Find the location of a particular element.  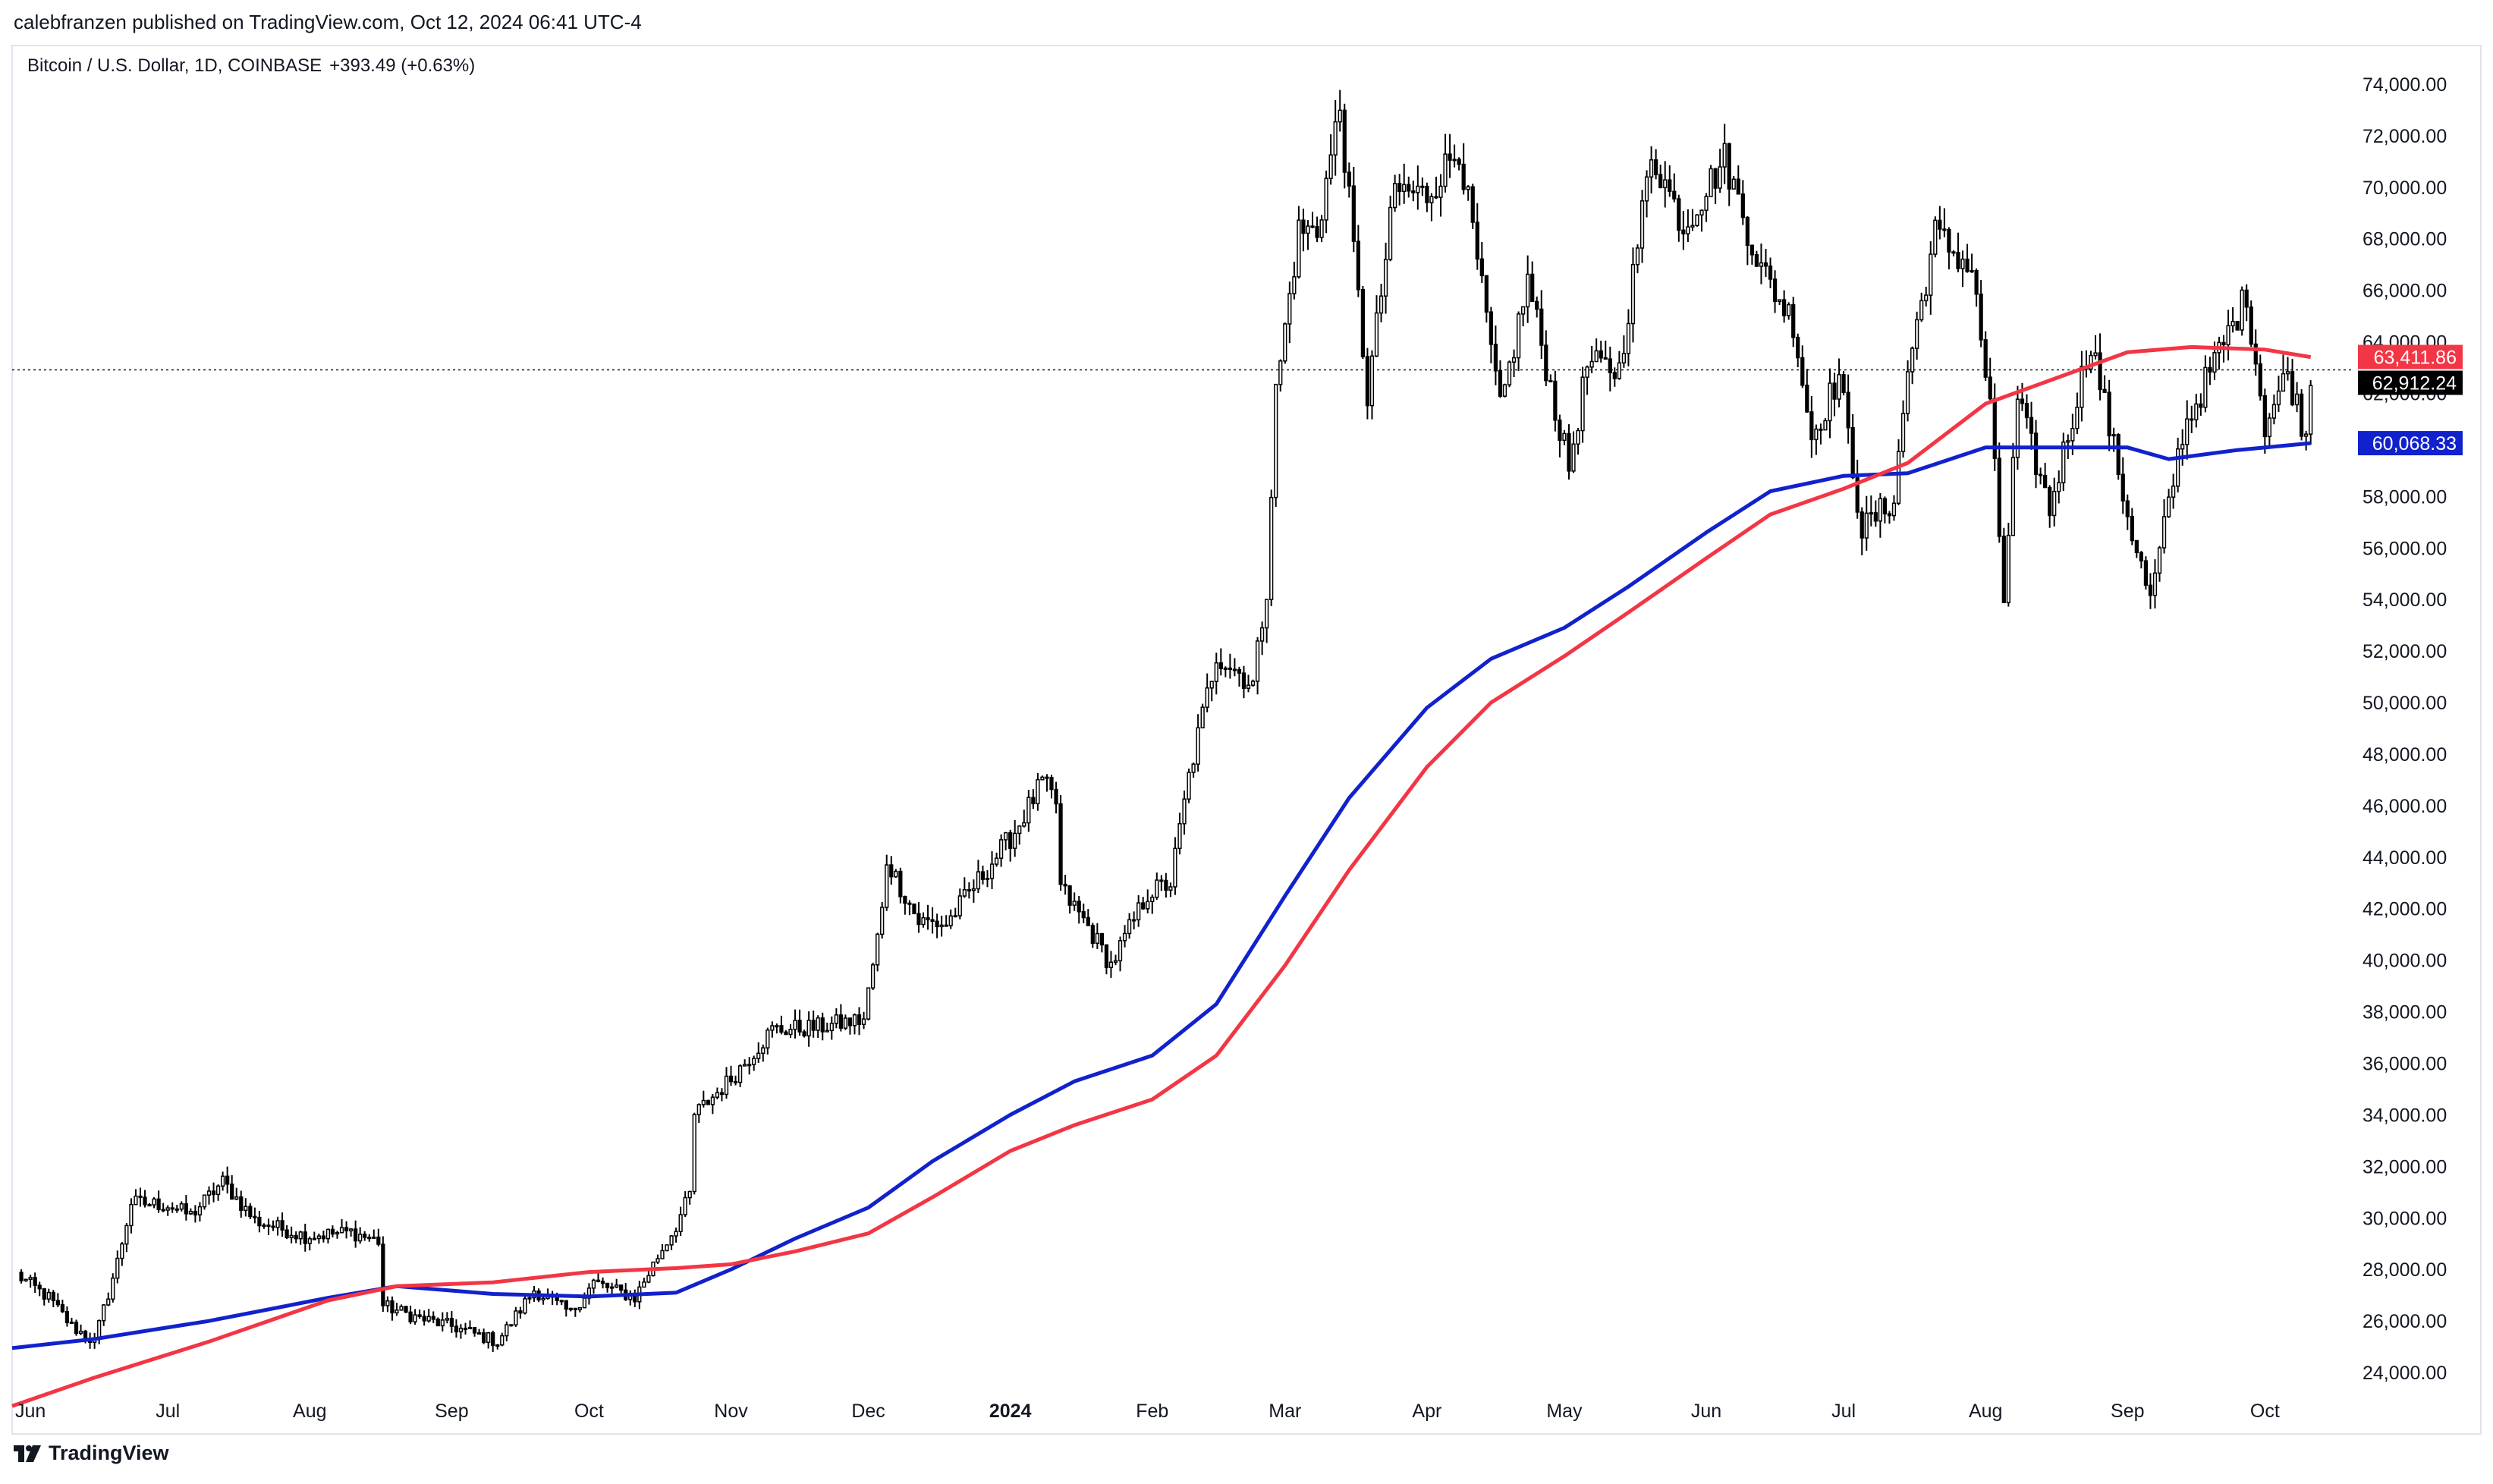

y-tick-label: 38,000.00 is located at coordinates (2405, 1012).